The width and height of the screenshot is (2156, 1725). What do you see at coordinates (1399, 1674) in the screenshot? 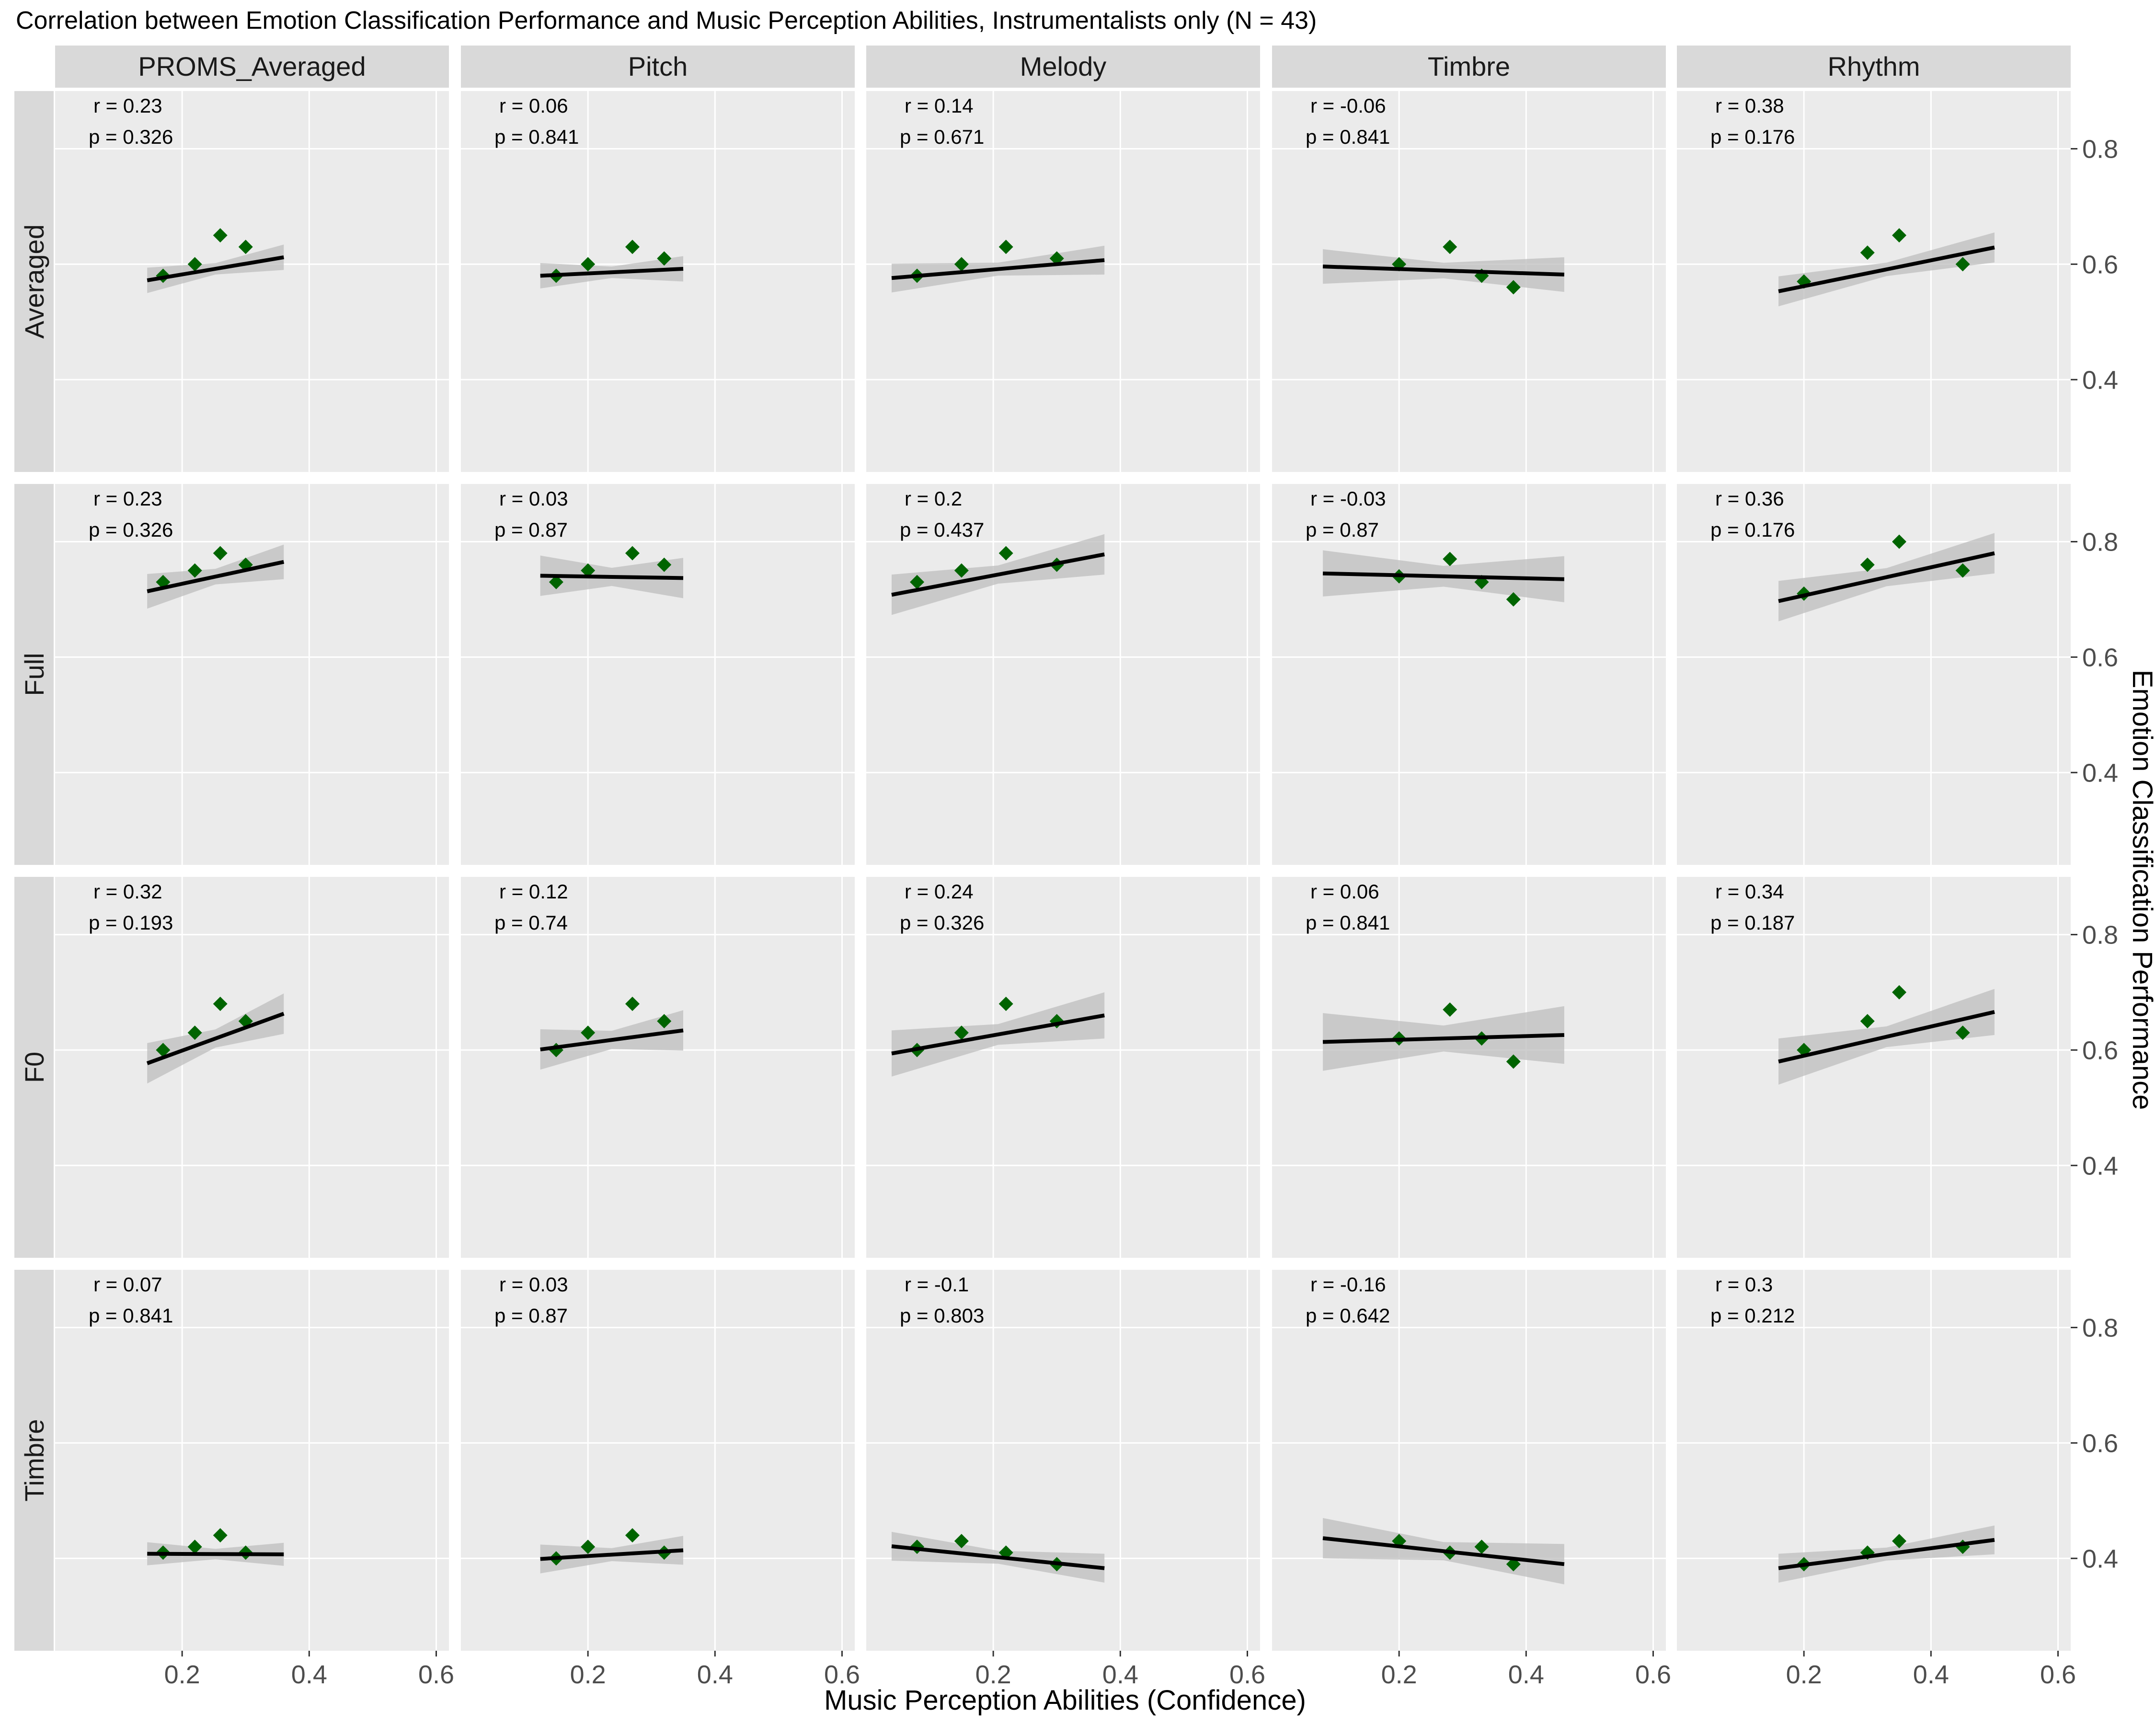
I see `x-tick-label: 0.2` at bounding box center [1399, 1674].